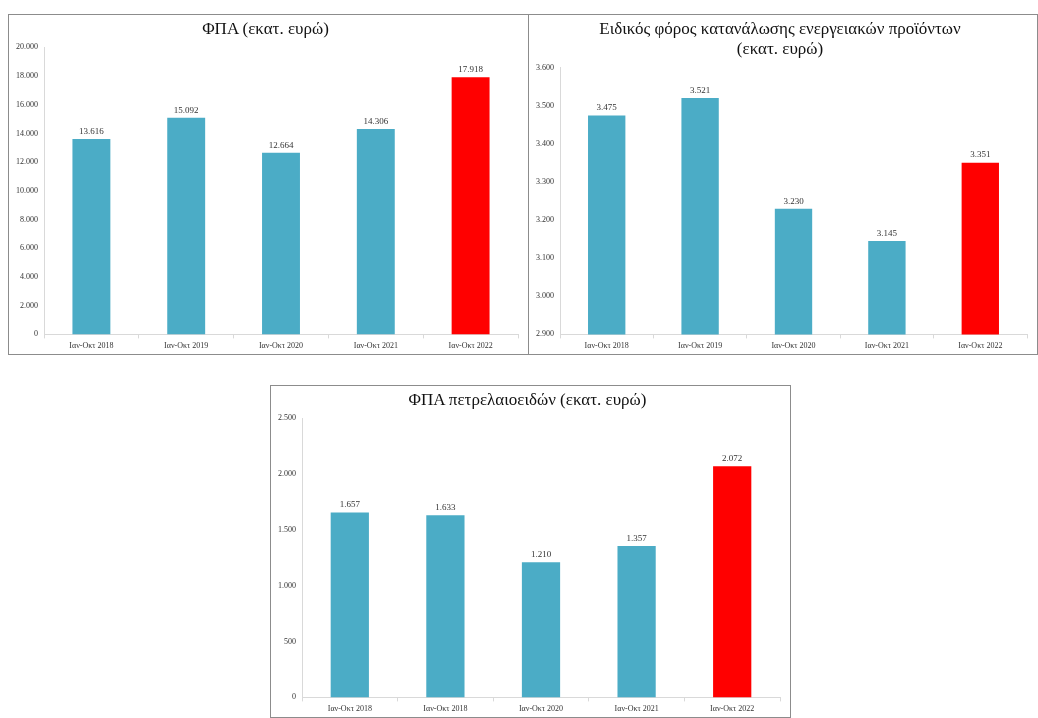 The height and width of the screenshot is (718, 1038). Describe the element at coordinates (732, 458) in the screenshot. I see `data-label: 2.072` at that location.